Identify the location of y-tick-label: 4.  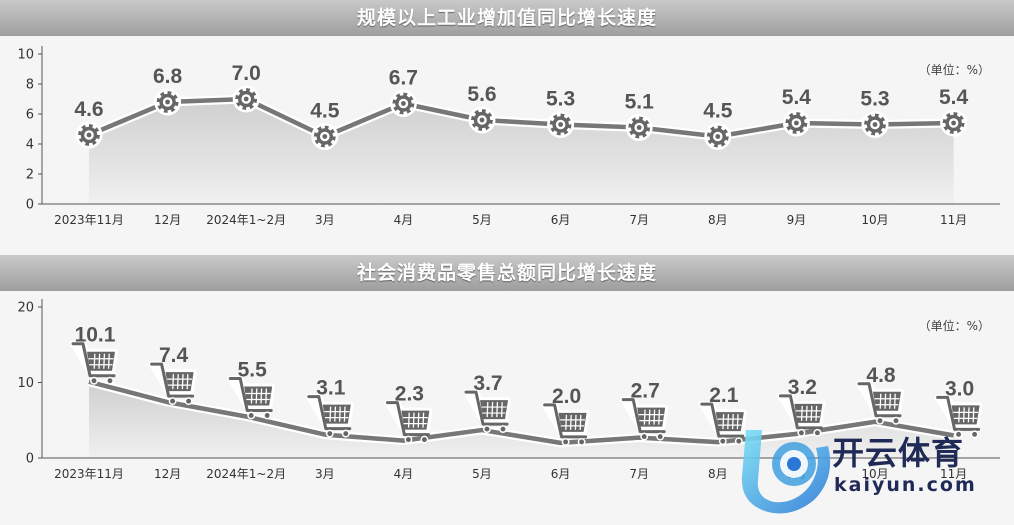
(30, 145).